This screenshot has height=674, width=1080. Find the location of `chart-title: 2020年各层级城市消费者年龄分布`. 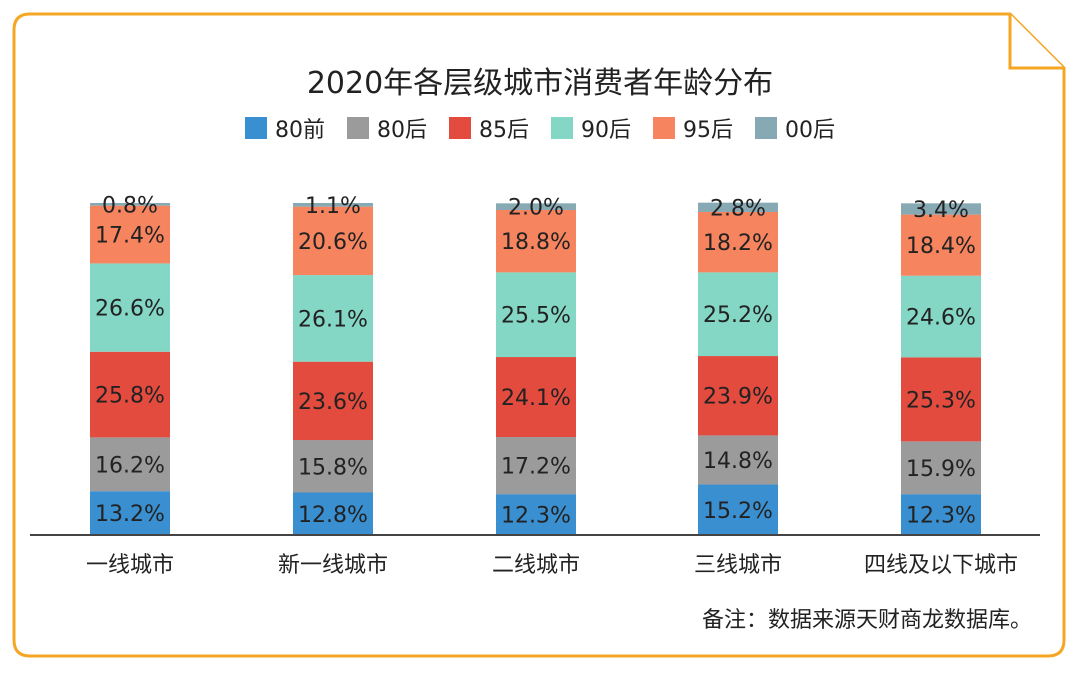

chart-title: 2020年各层级城市消费者年龄分布 is located at coordinates (540, 83).